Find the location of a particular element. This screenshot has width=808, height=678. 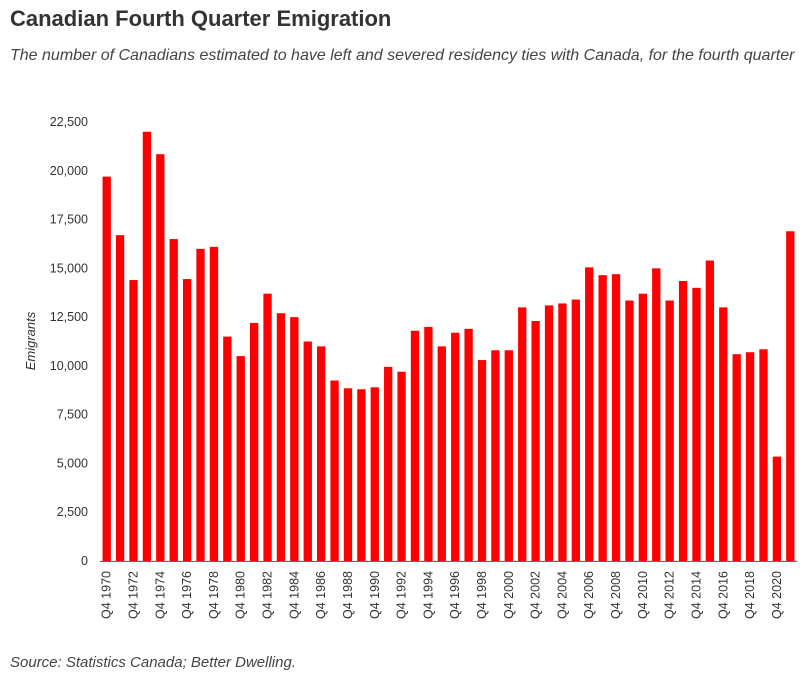

y-tick-label: 17,500 is located at coordinates (69, 220).